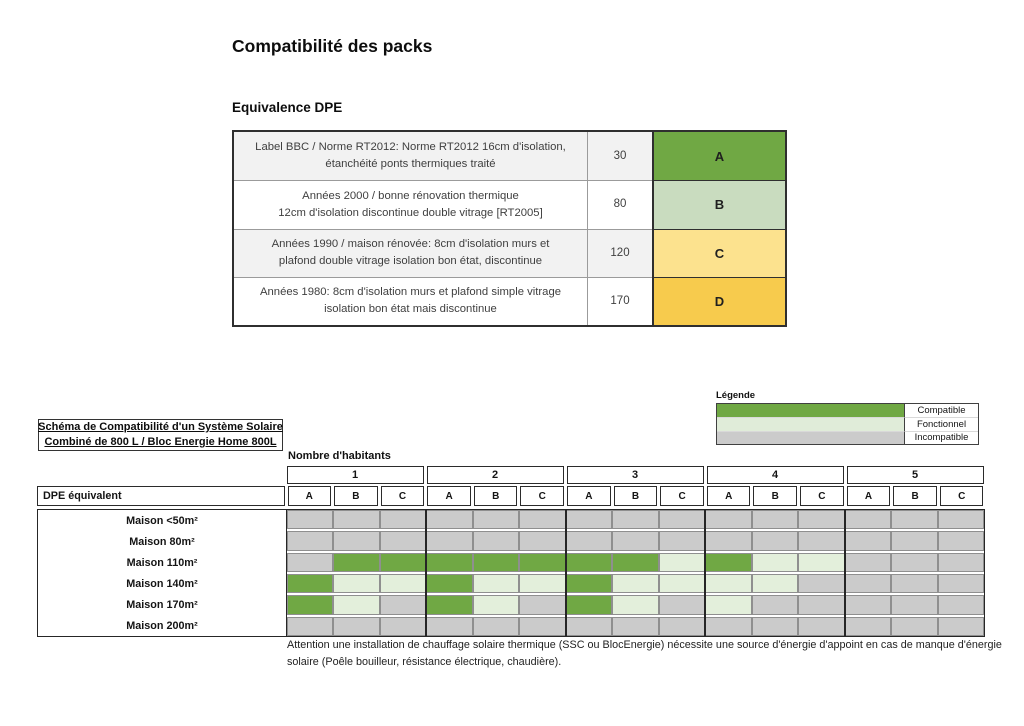 The height and width of the screenshot is (726, 1024). Describe the element at coordinates (941, 437) in the screenshot. I see `legend-label: Incompatible` at that location.